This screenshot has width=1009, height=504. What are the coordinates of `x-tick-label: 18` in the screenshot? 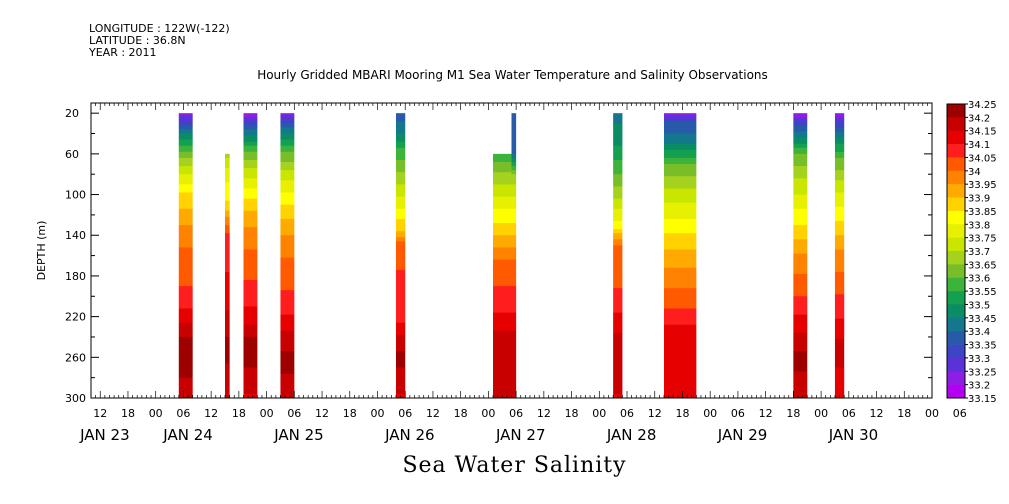 It's located at (572, 413).